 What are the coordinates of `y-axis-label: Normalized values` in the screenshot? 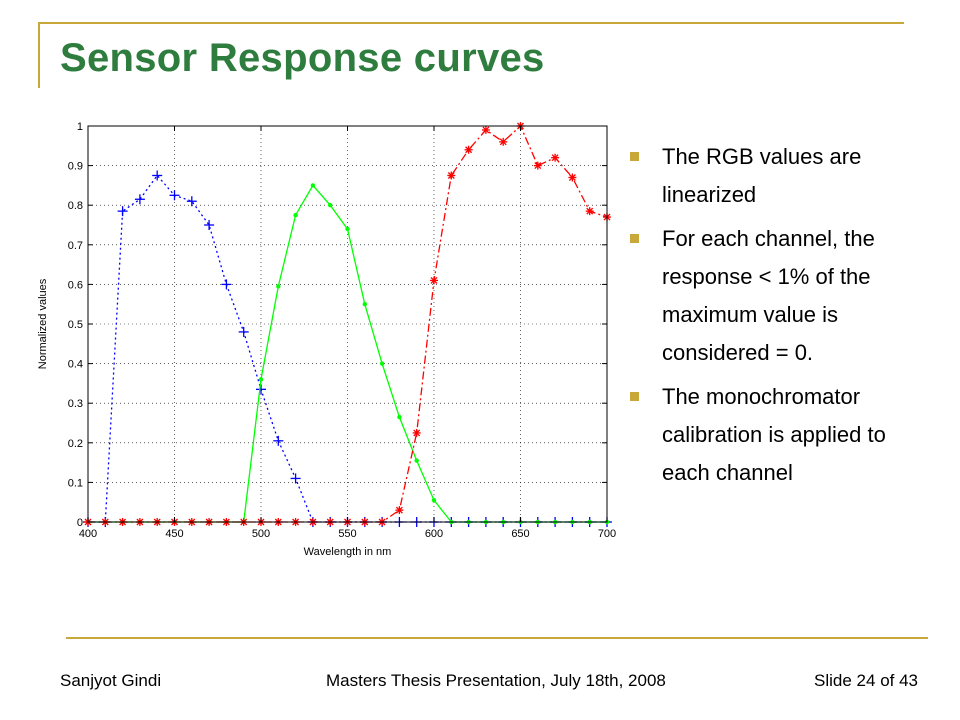 It's located at (43, 323).